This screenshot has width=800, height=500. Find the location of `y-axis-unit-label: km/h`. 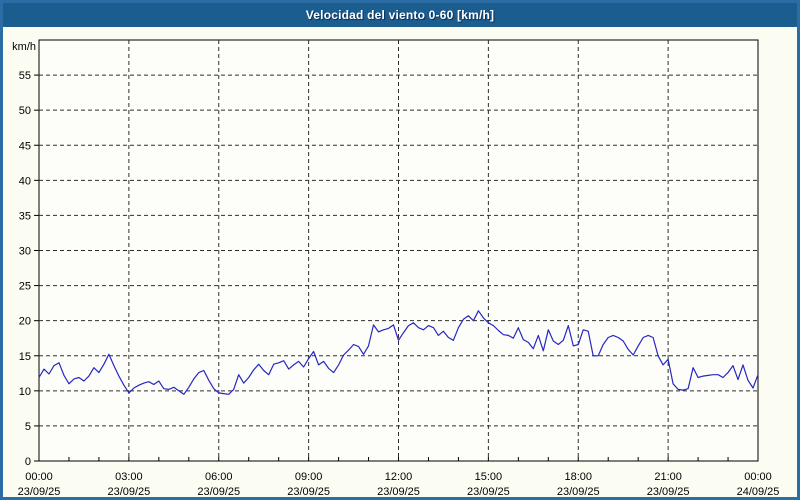

y-axis-unit-label: km/h is located at coordinates (24, 47).